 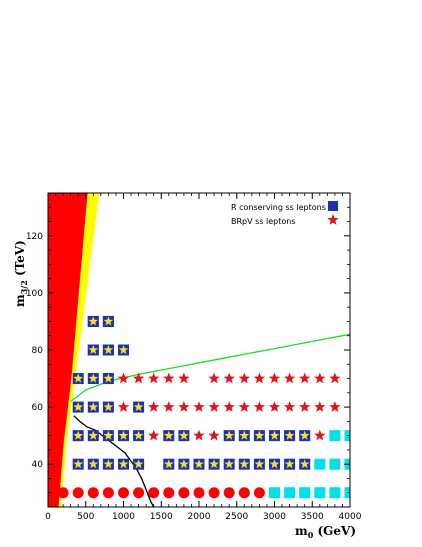 What do you see at coordinates (38, 408) in the screenshot?
I see `y-tick-label: 60` at bounding box center [38, 408].